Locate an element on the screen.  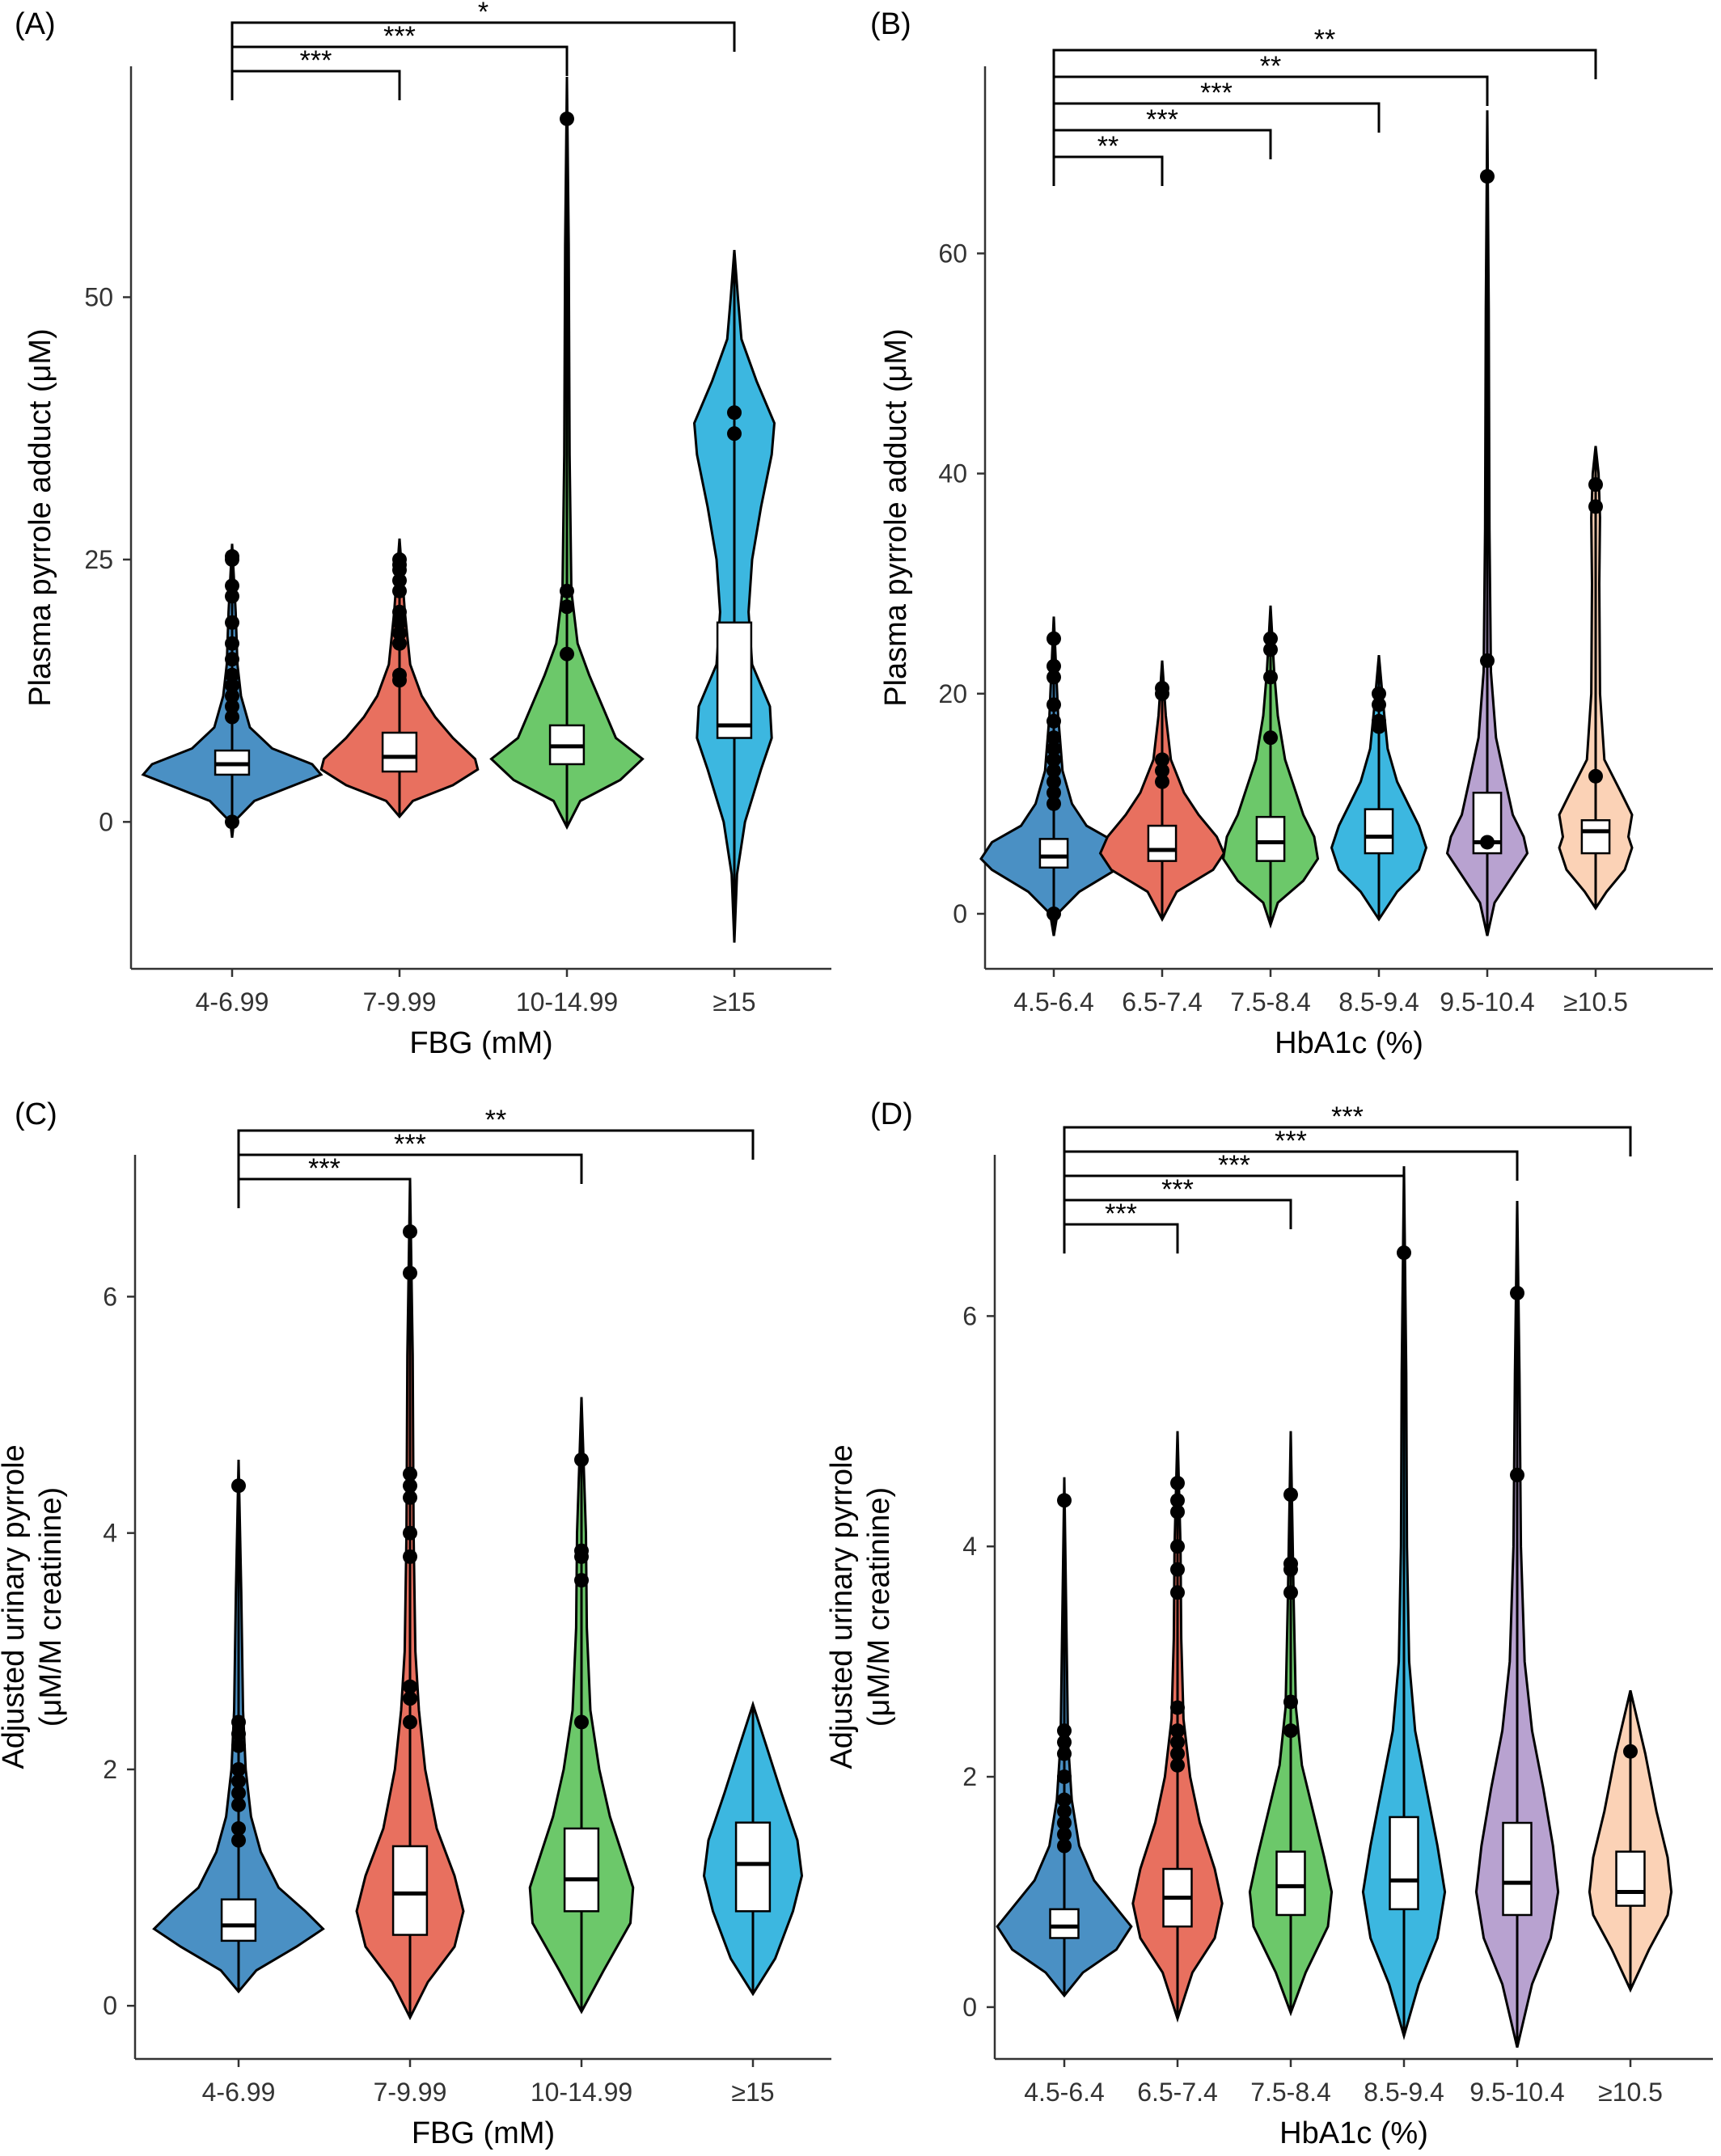
x-tick-label: 6.5-7.4 is located at coordinates (1162, 1002).